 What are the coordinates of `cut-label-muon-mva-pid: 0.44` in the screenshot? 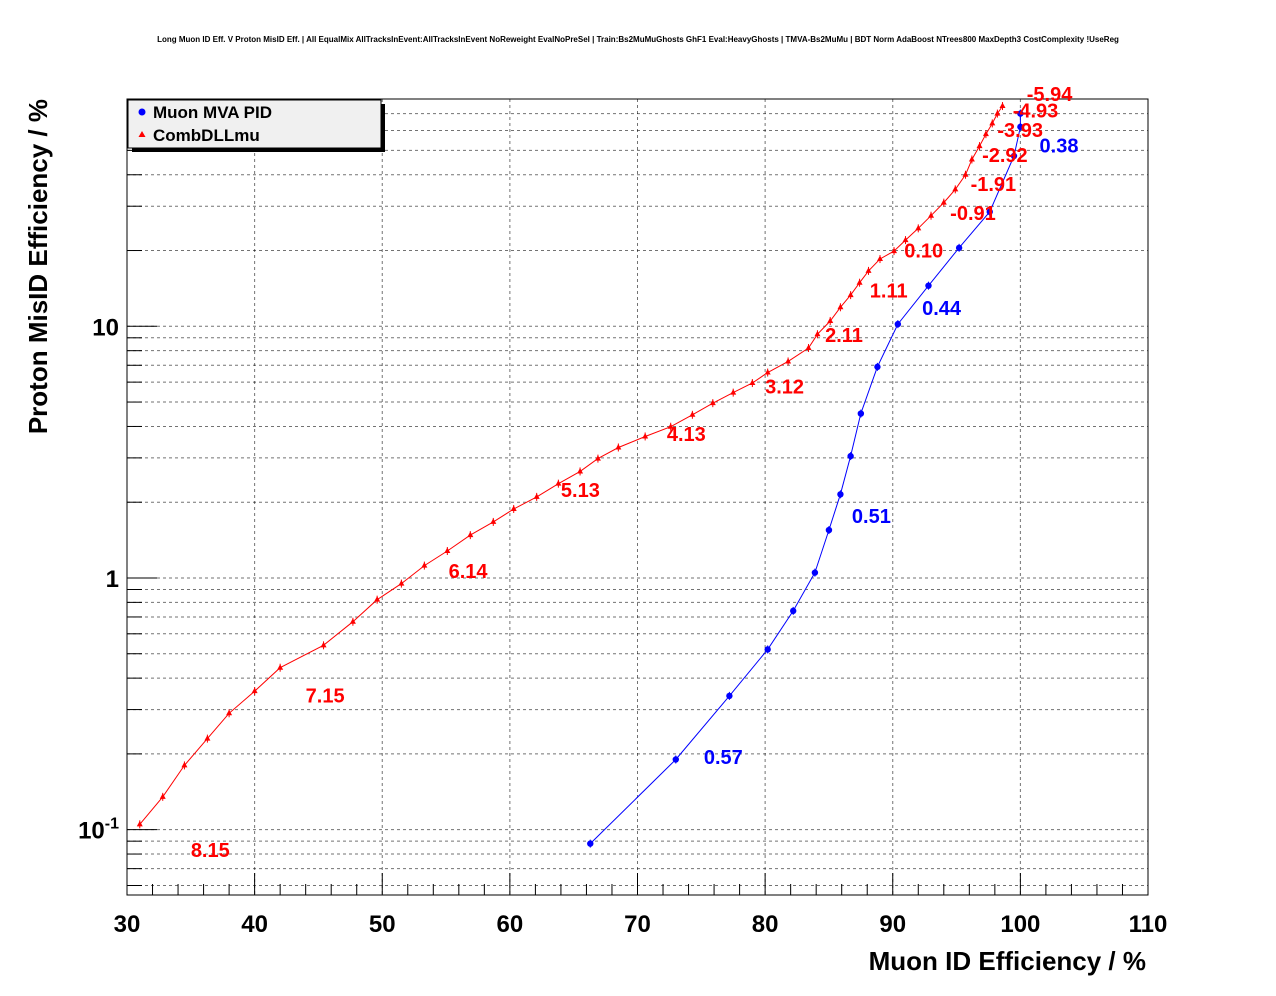 It's located at (942, 309).